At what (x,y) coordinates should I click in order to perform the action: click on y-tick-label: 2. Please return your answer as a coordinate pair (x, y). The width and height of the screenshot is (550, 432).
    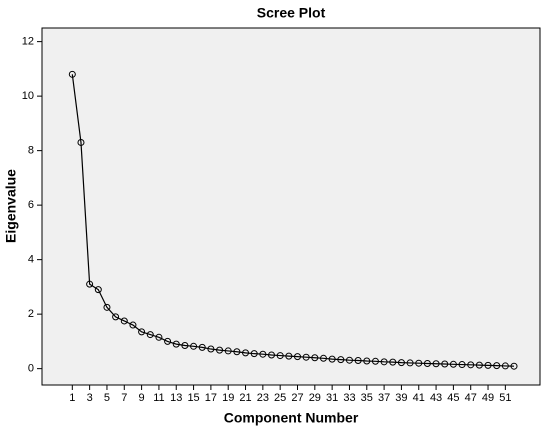
    Looking at the image, I should click on (31, 314).